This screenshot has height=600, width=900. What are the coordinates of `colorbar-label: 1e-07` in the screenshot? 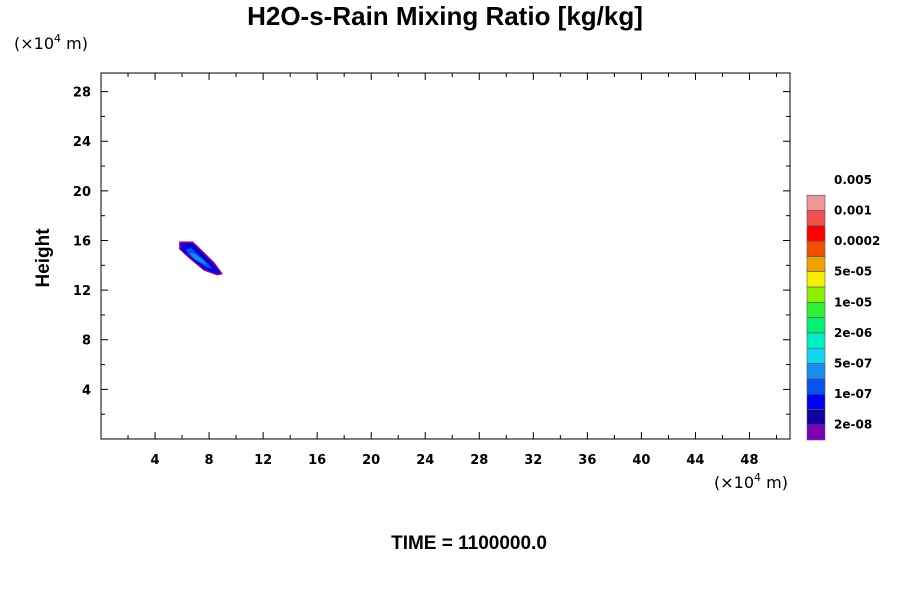 It's located at (853, 394).